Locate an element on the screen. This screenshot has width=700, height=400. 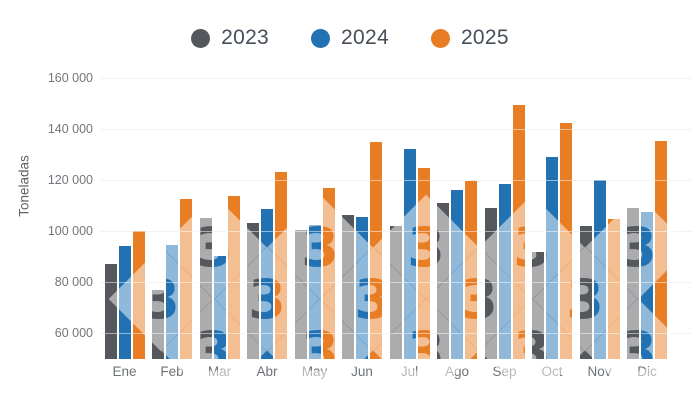
x-tick-label: Ago is located at coordinates (457, 371).